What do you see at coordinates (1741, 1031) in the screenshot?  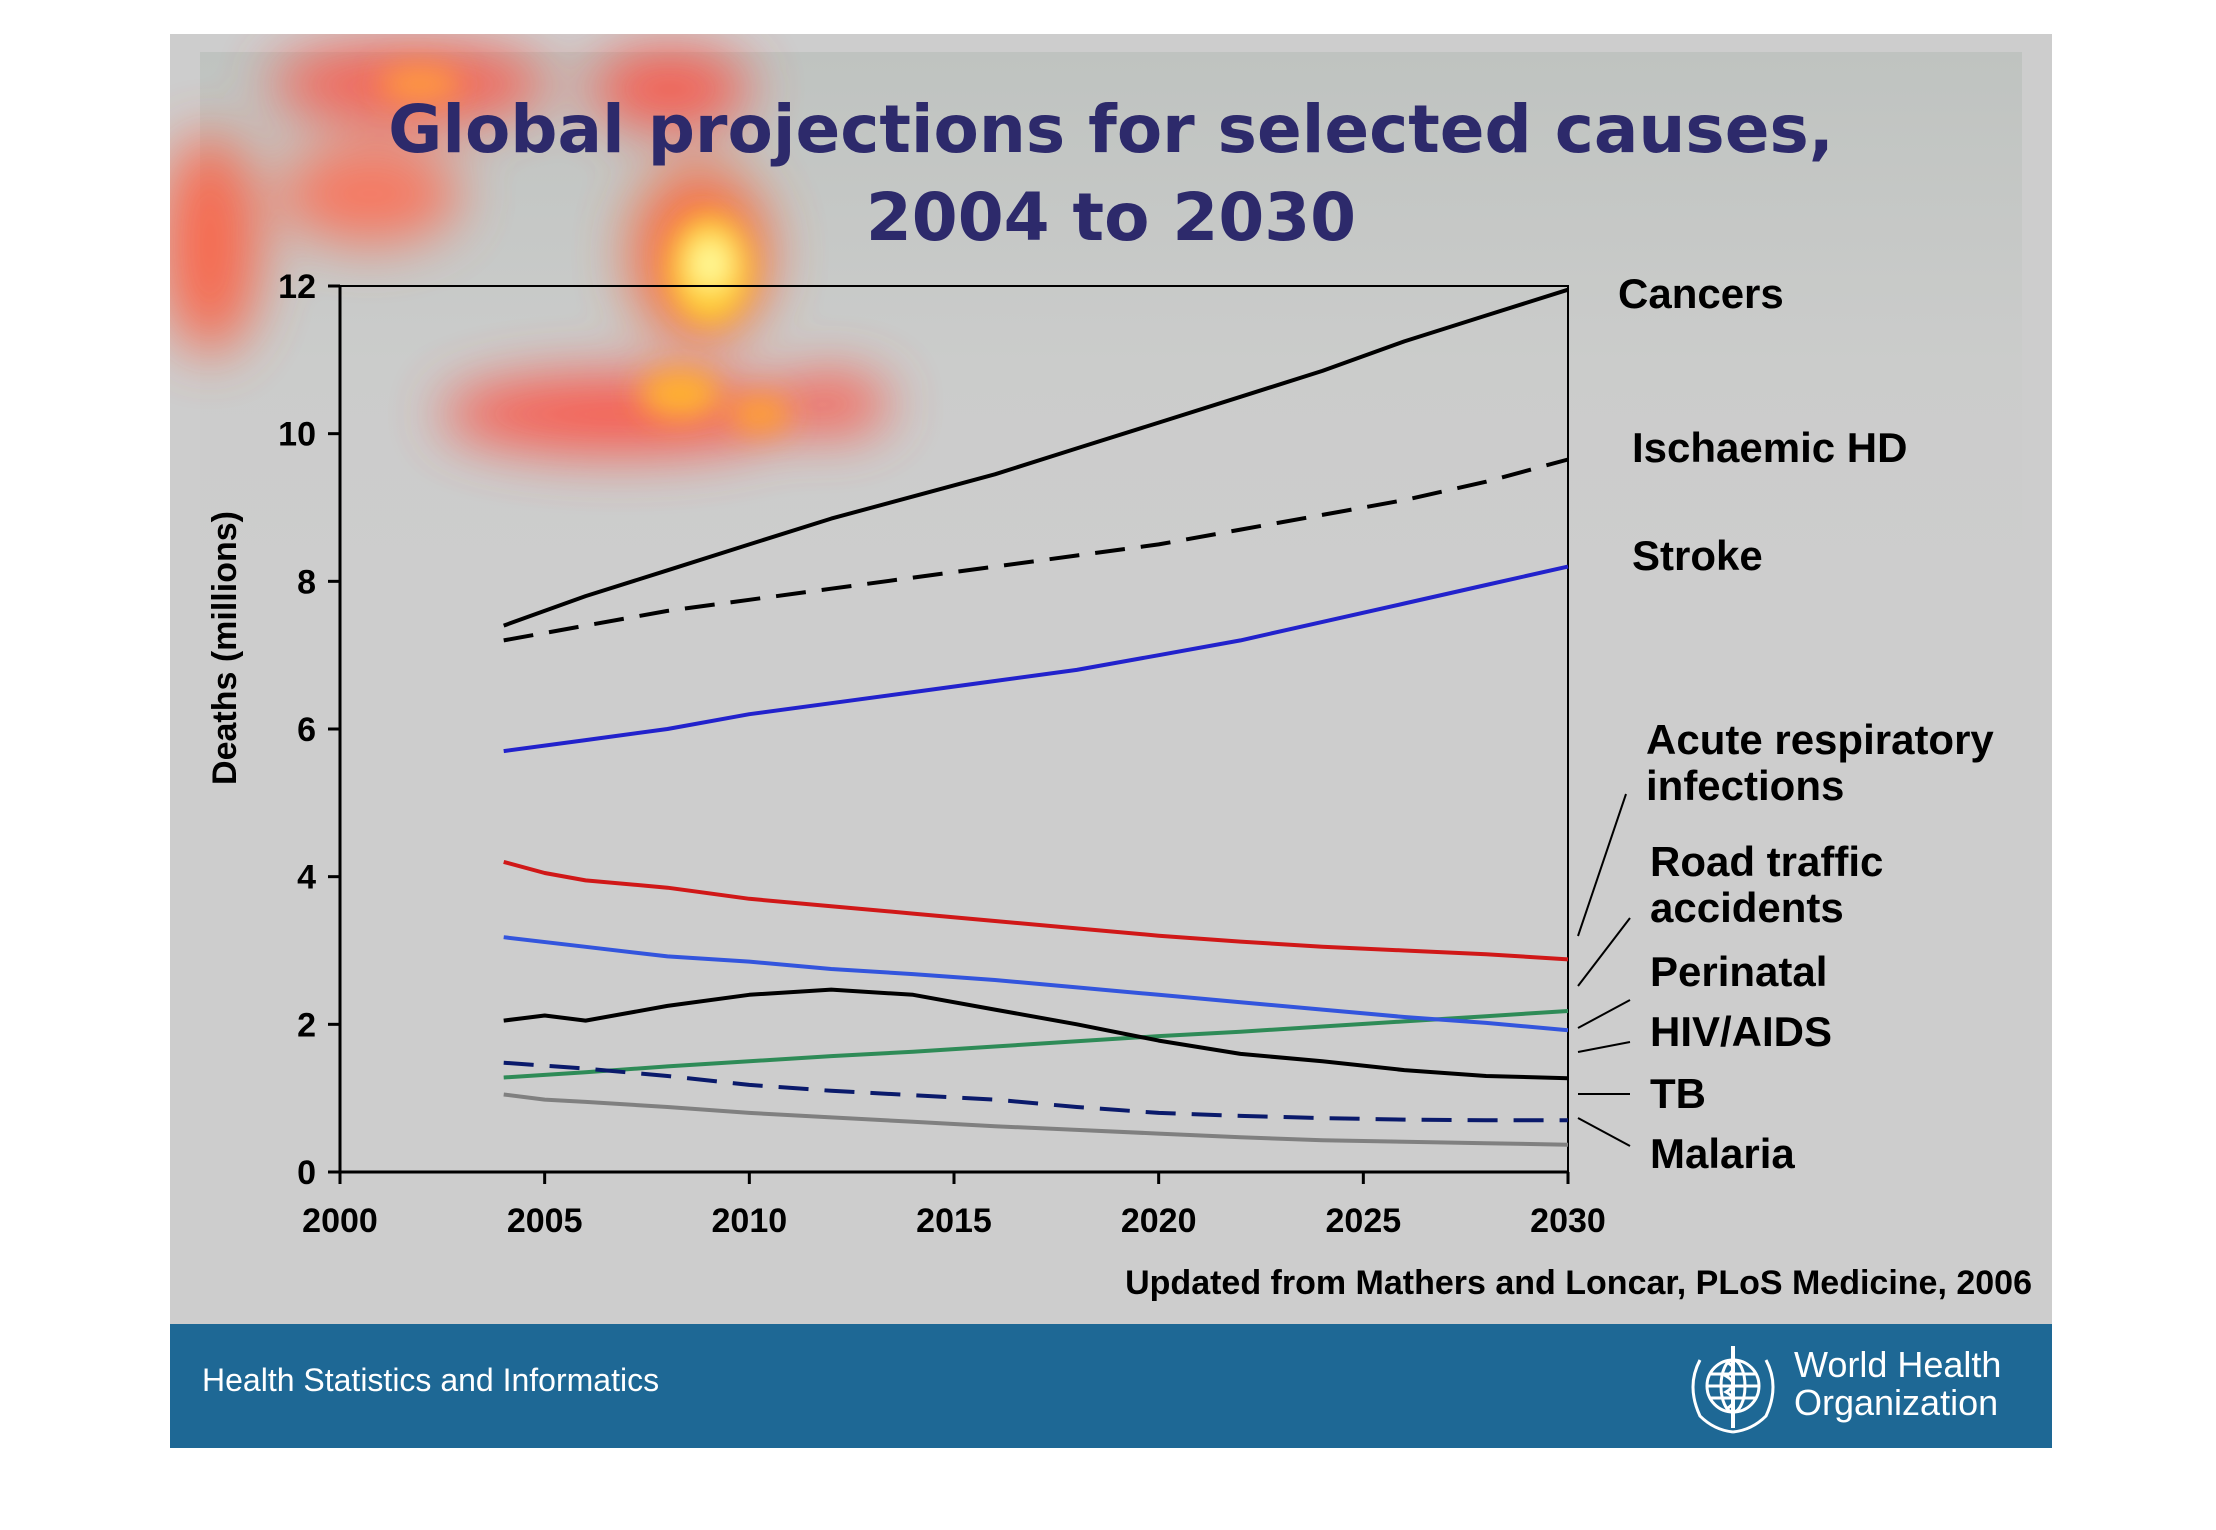 I see `series-label: HIV/AIDS` at bounding box center [1741, 1031].